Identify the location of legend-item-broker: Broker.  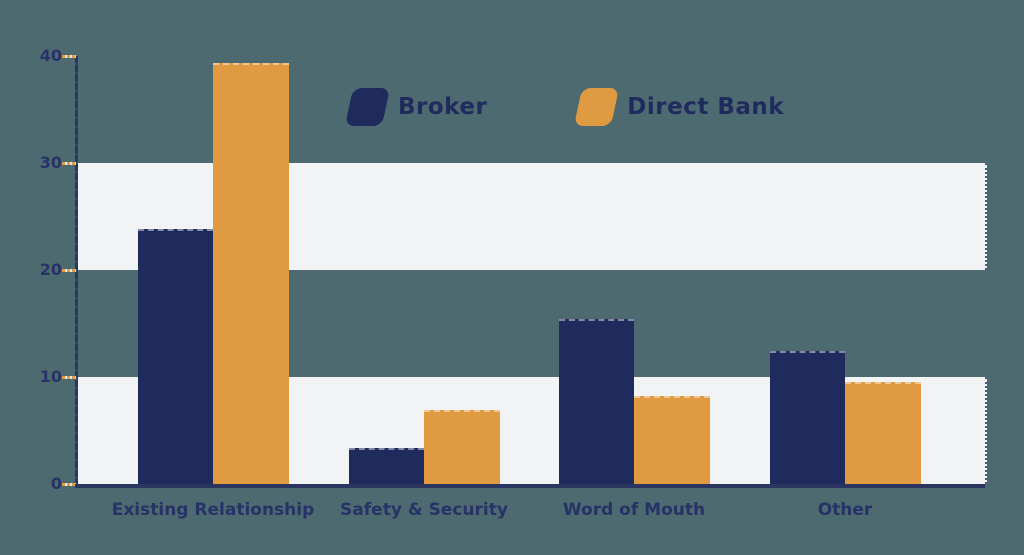
(416, 107).